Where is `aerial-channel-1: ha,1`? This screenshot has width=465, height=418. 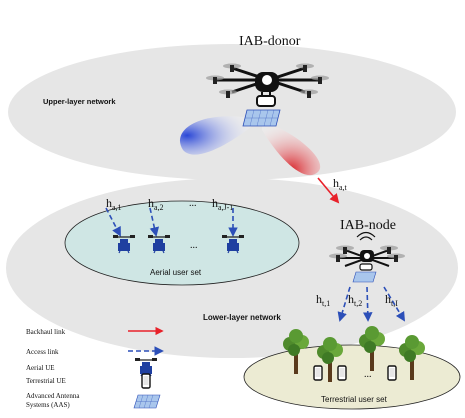
aerial-channel-1: ha,1 is located at coordinates (114, 204).